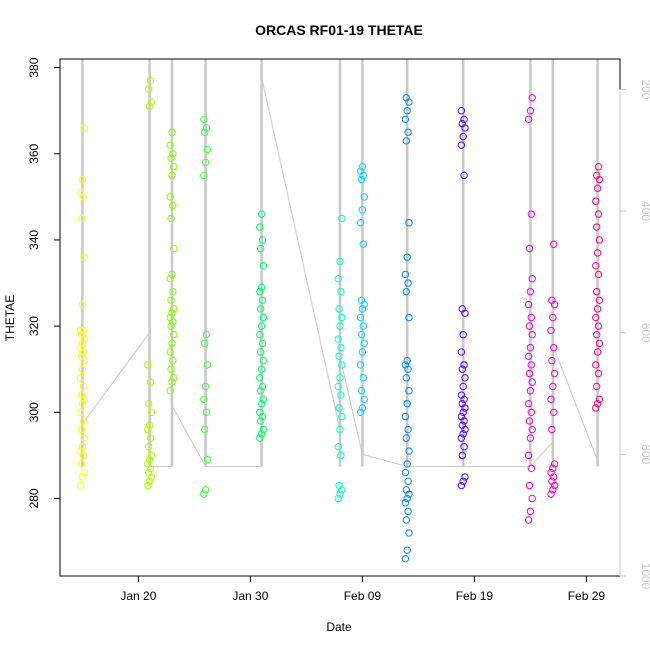 The height and width of the screenshot is (655, 650). Describe the element at coordinates (475, 596) in the screenshot. I see `x-tick-label: Feb 19` at that location.